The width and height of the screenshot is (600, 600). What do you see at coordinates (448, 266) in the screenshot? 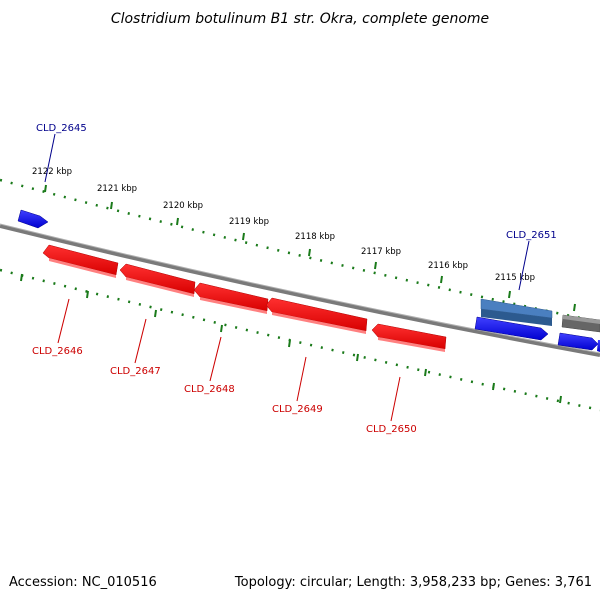
I see `tick-label: 2116 kbp` at bounding box center [448, 266].